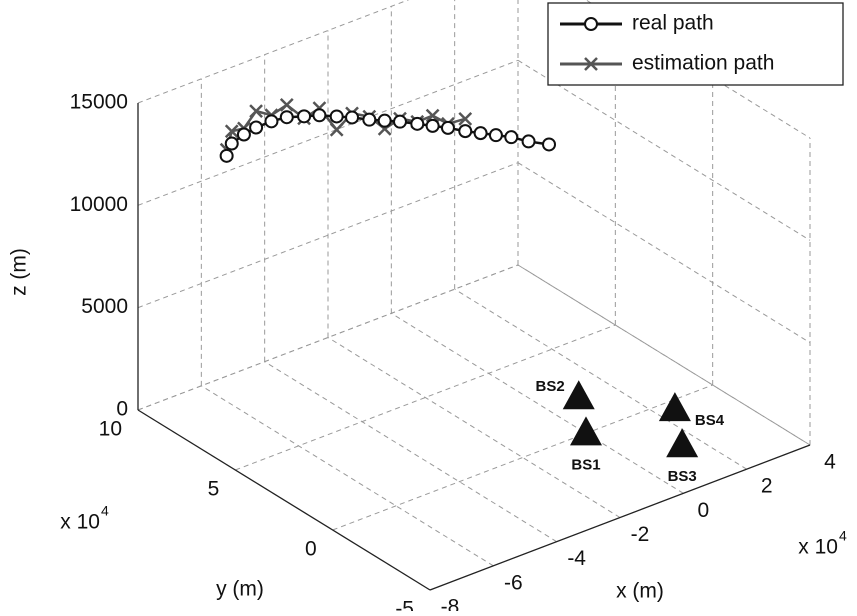  I want to click on x-tick-label: -2, so click(640, 534).